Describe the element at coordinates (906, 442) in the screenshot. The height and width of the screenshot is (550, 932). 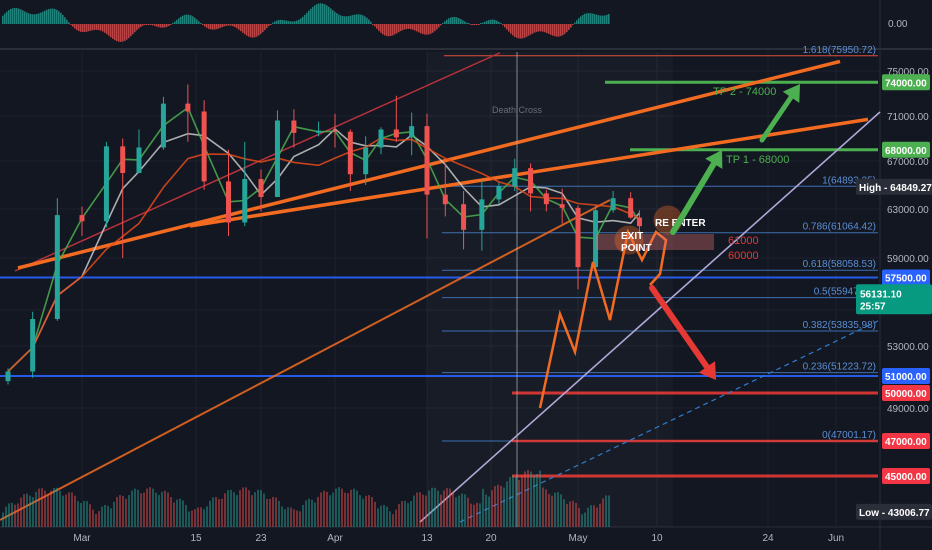
I see `price-tag-text: 47000.00` at that location.